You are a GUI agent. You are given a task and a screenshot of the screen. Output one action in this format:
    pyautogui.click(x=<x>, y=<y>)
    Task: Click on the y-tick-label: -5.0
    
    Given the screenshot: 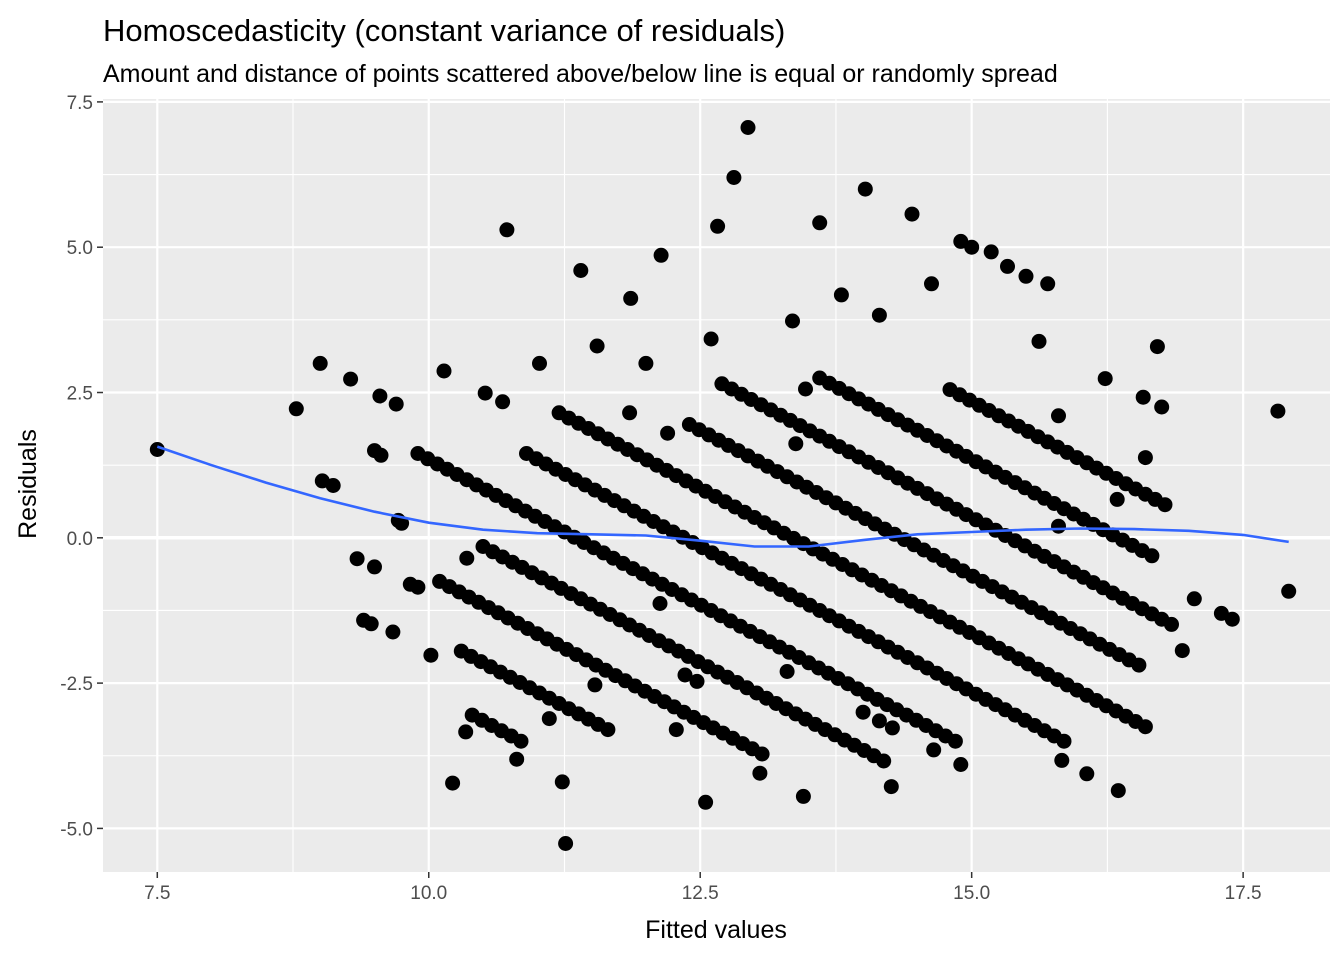 What is the action you would take?
    pyautogui.click(x=76, y=829)
    